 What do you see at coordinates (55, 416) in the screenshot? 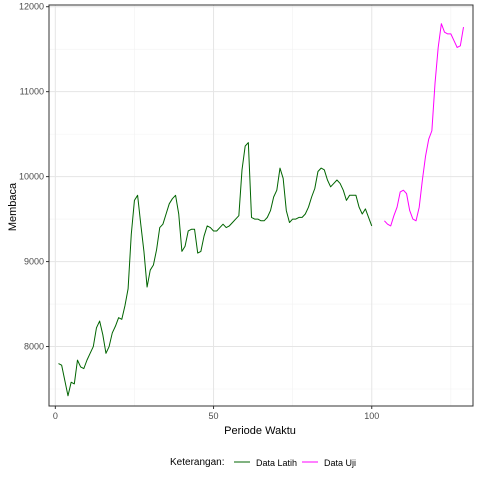
I see `x-tick-label: 0` at bounding box center [55, 416].